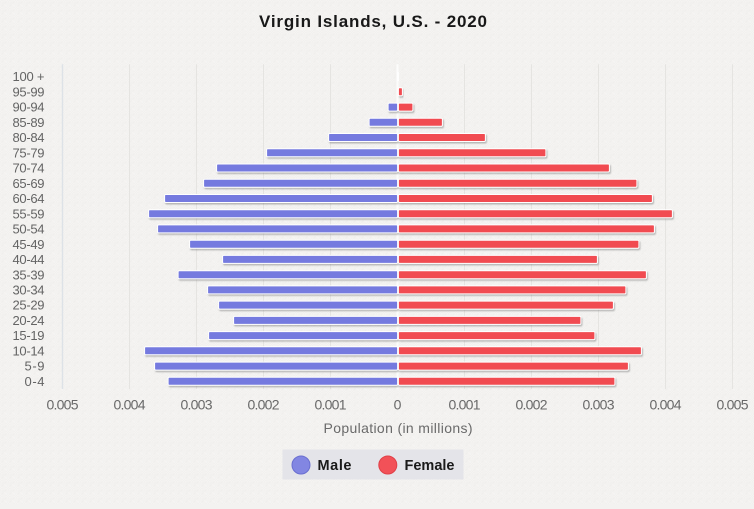  I want to click on svg-text: Virgin Islands, U.S. - 2020, so click(373, 21).